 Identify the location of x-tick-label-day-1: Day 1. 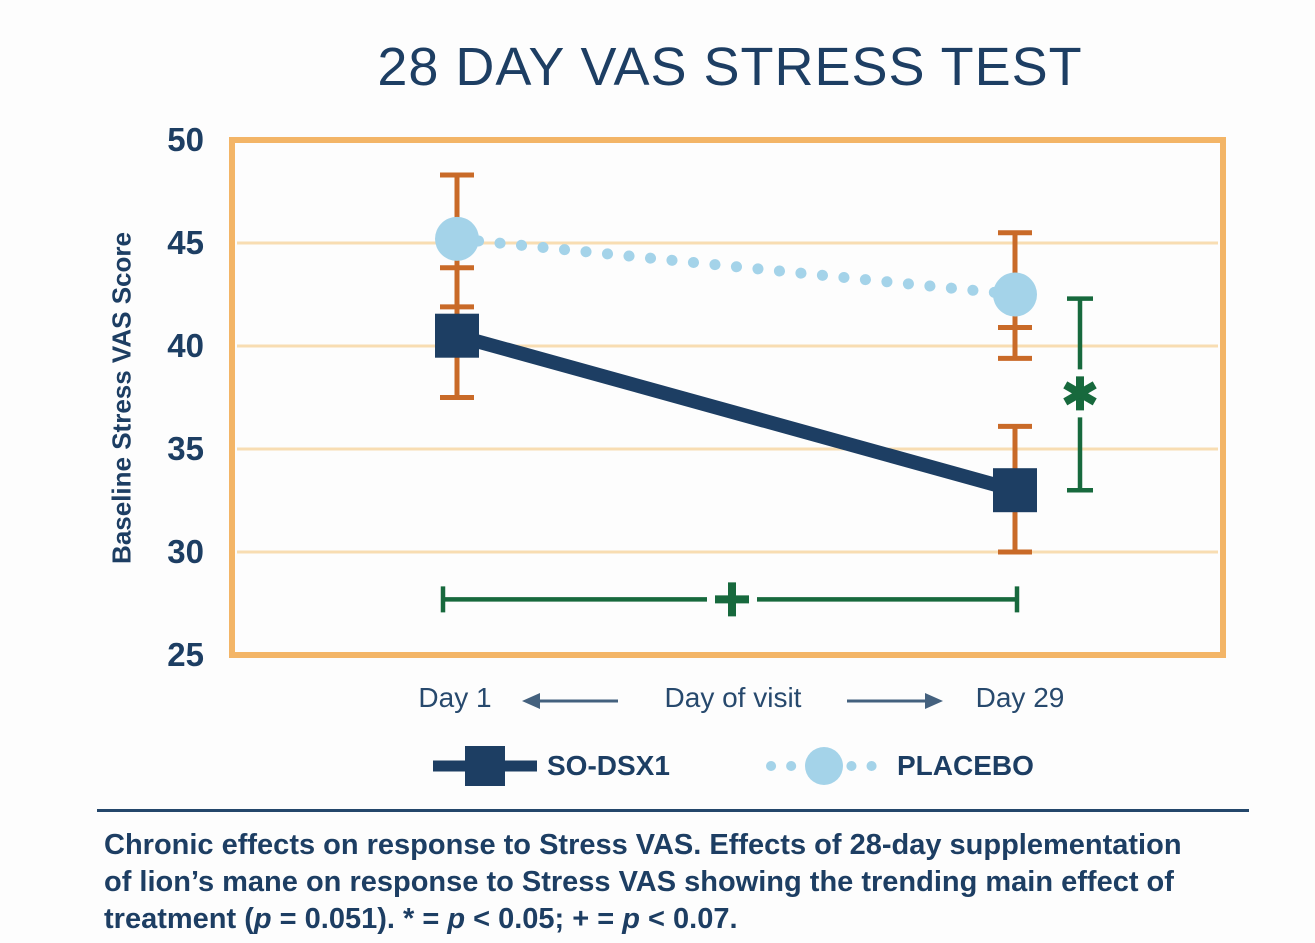
(455, 697).